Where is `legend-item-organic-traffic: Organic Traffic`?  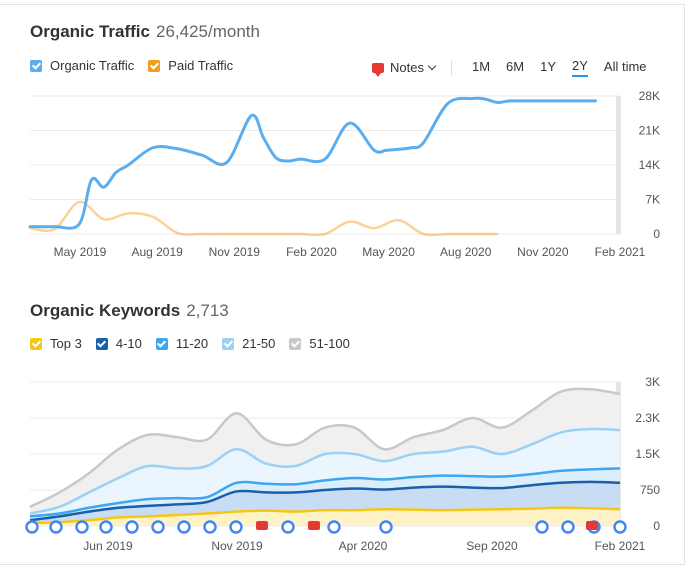
legend-item-organic-traffic: Organic Traffic is located at coordinates (82, 65).